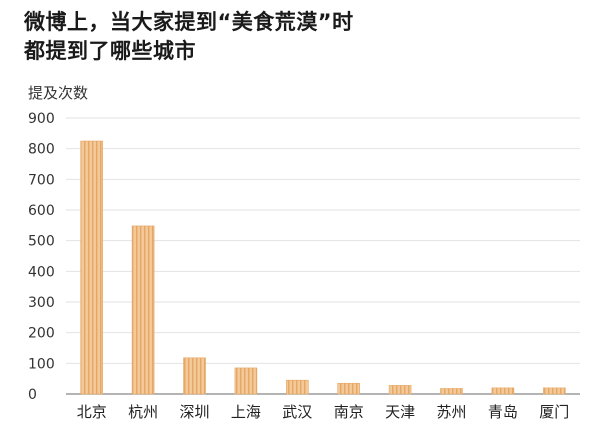  I want to click on bar-天津, so click(400, 390).